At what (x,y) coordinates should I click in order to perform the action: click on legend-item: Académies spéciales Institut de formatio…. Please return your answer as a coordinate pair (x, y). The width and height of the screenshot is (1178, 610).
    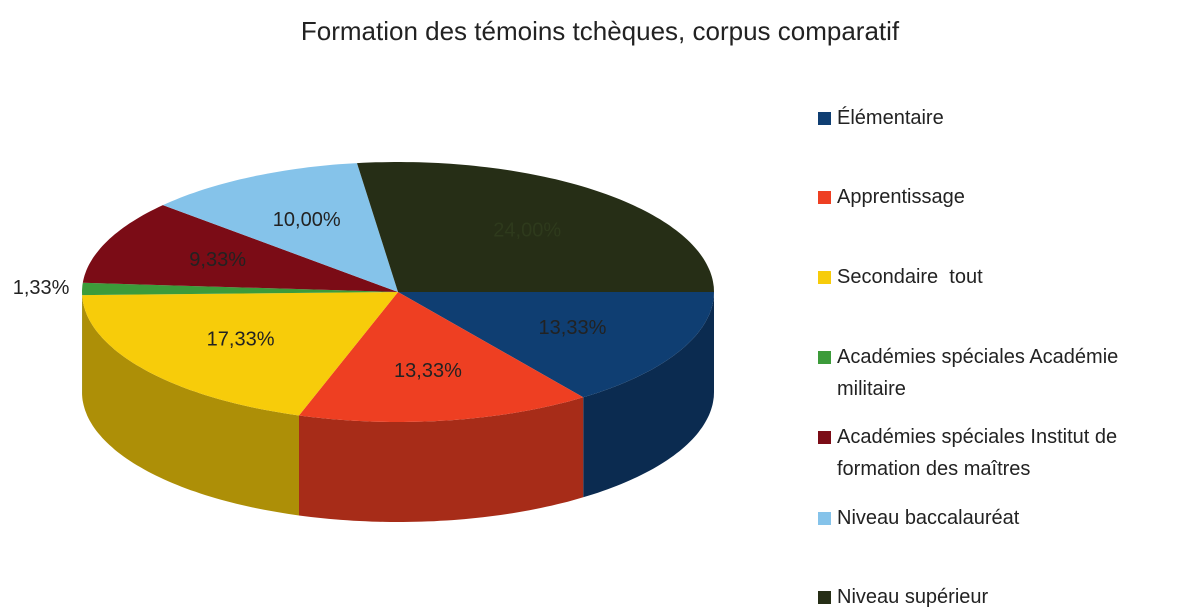
    Looking at the image, I should click on (993, 453).